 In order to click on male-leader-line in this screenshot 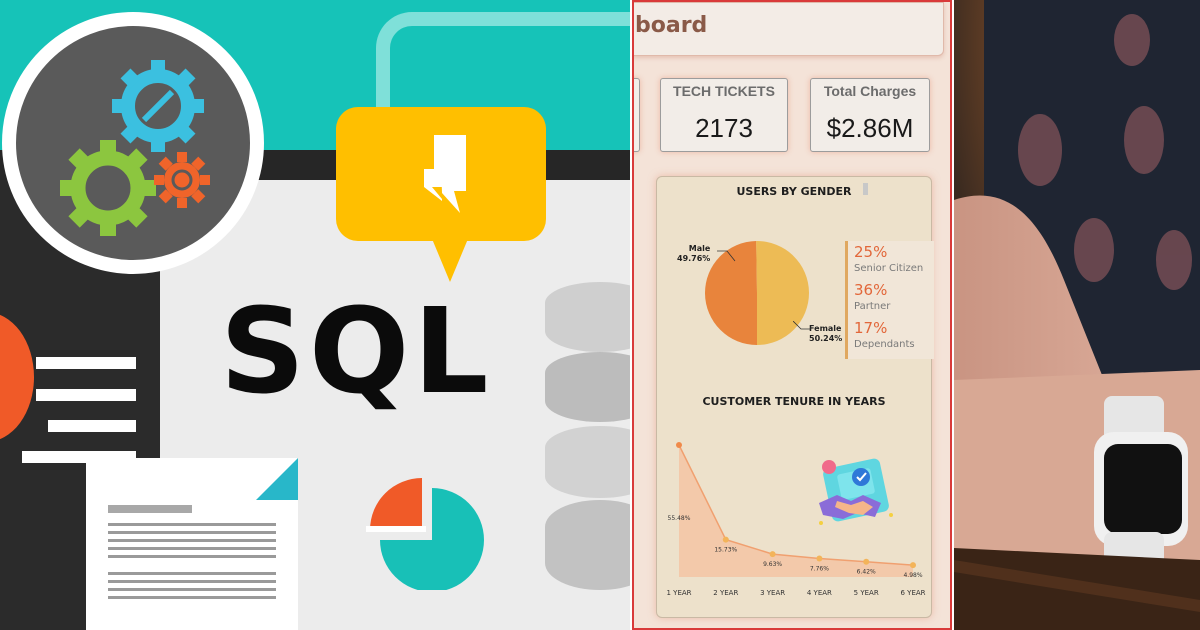, I will do `click(726, 256)`.